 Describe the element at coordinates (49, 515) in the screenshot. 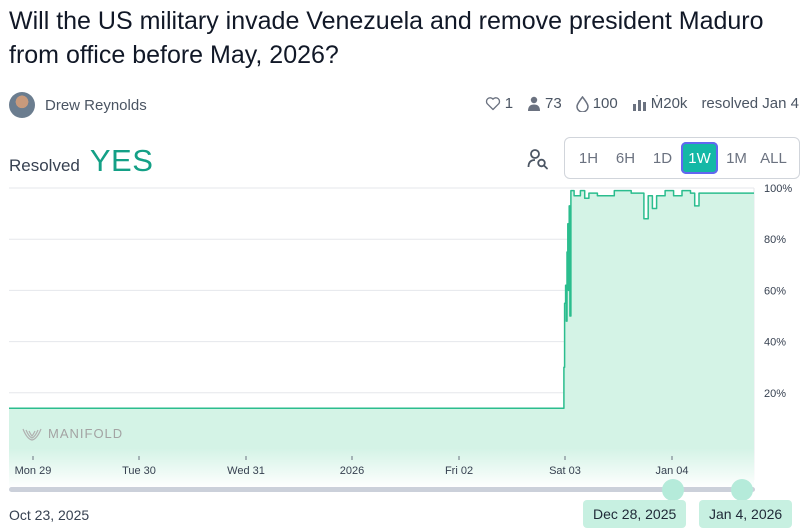

I see `start-date-label: Oct 23, 2025` at that location.